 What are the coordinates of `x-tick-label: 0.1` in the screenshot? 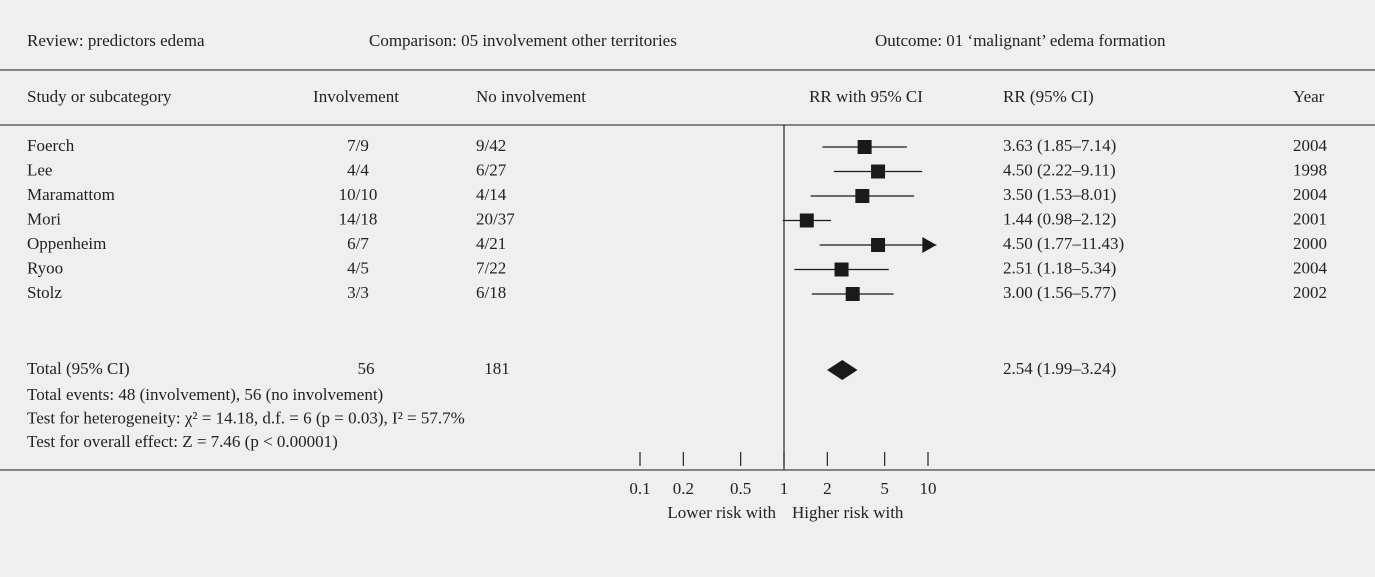 It's located at (639, 488).